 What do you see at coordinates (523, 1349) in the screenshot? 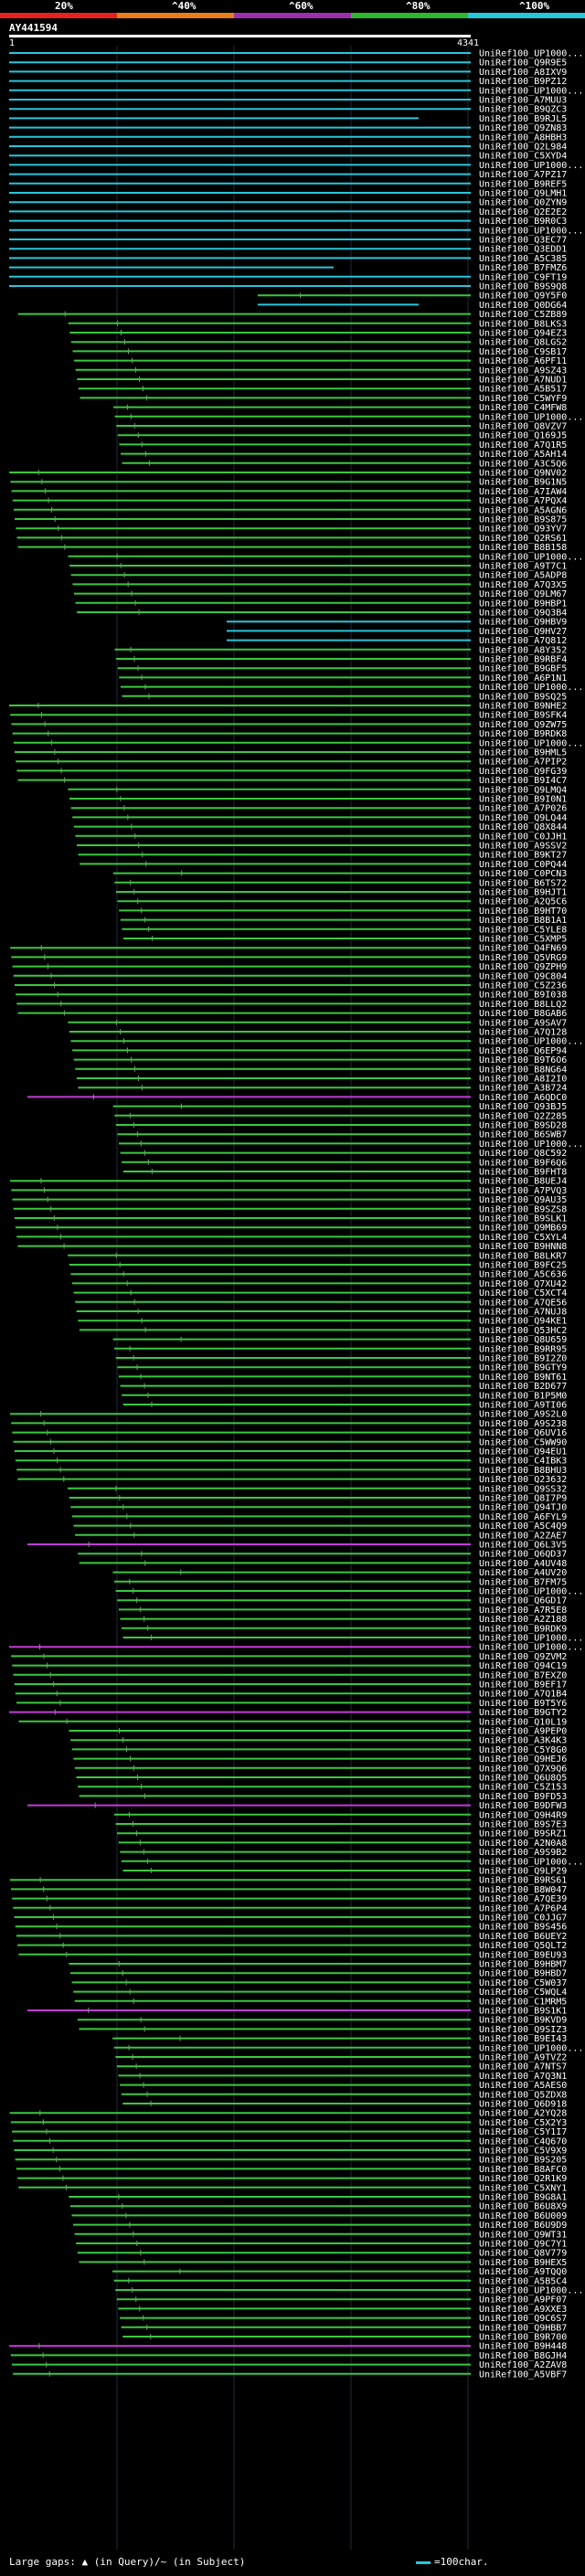
I see `hit-label: UniRef100_B9RR95` at bounding box center [523, 1349].